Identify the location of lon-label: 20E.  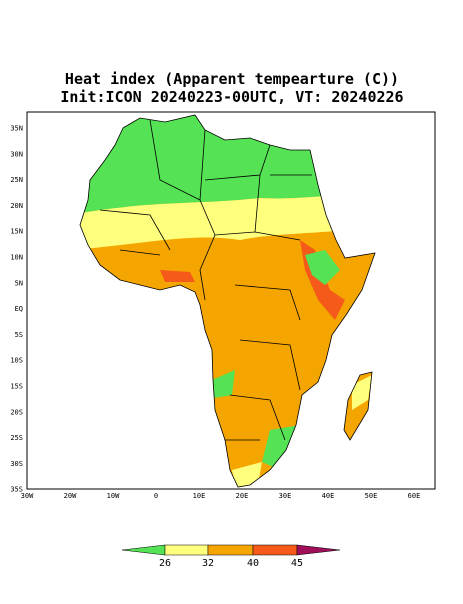
(242, 496).